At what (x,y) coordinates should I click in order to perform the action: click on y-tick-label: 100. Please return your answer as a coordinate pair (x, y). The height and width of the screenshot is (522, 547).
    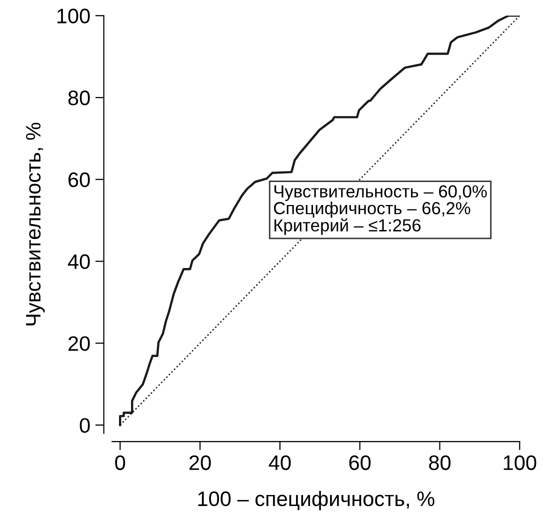
    Looking at the image, I should click on (73, 16).